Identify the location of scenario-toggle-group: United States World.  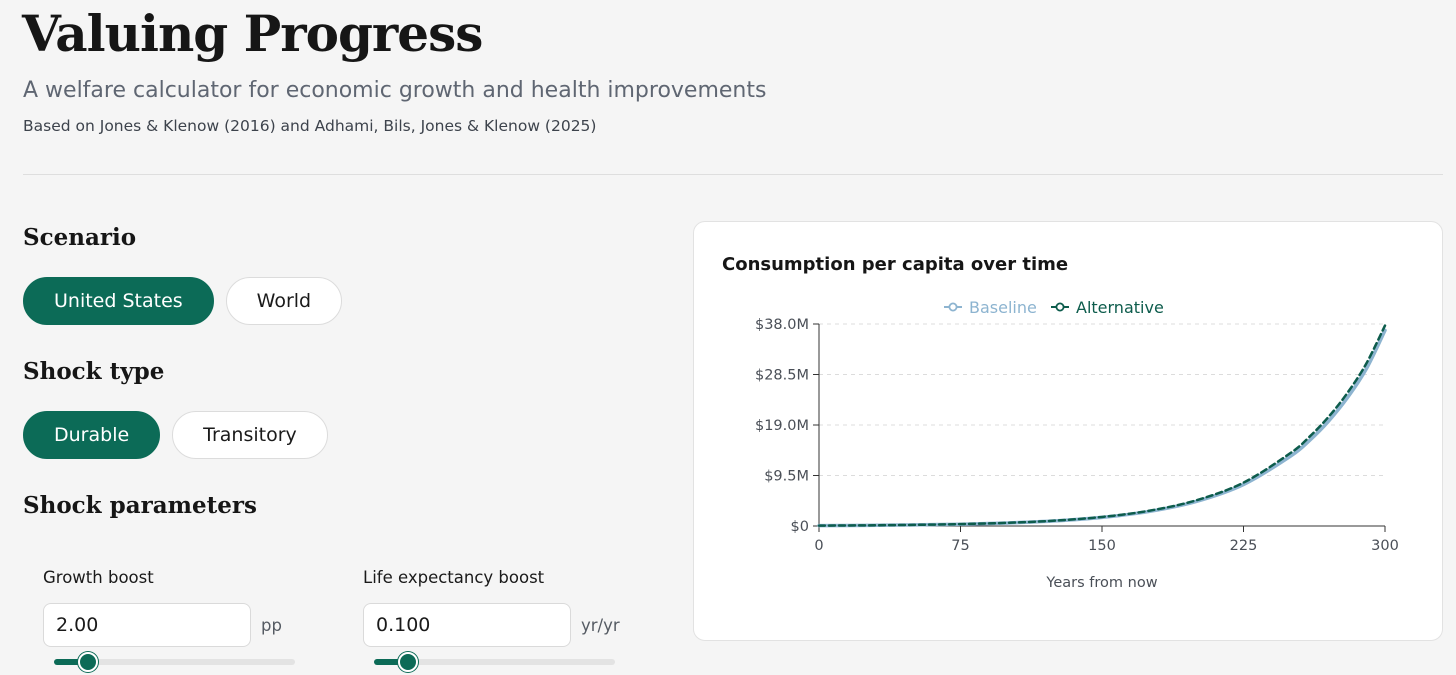
(183, 301).